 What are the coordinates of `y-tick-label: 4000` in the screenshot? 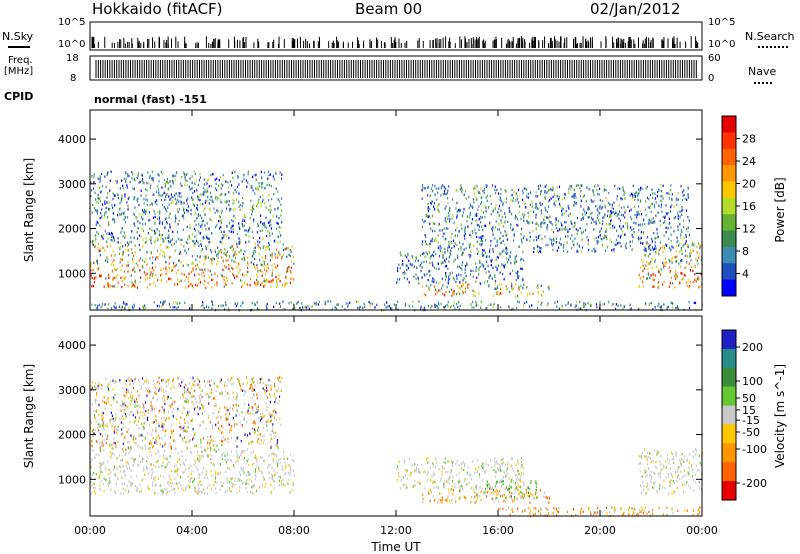 It's located at (72, 139).